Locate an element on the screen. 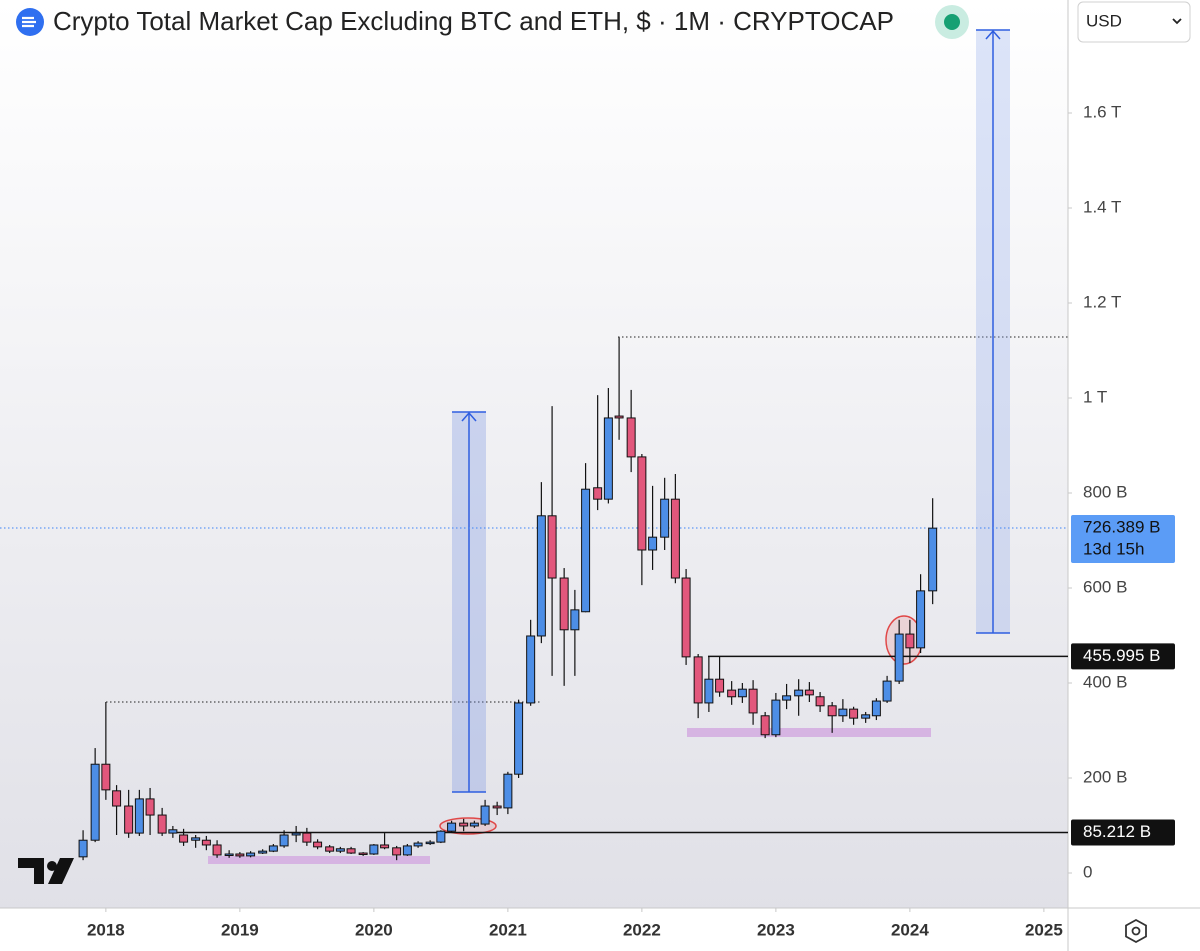 The image size is (1200, 951). currency-select is located at coordinates (1134, 22).